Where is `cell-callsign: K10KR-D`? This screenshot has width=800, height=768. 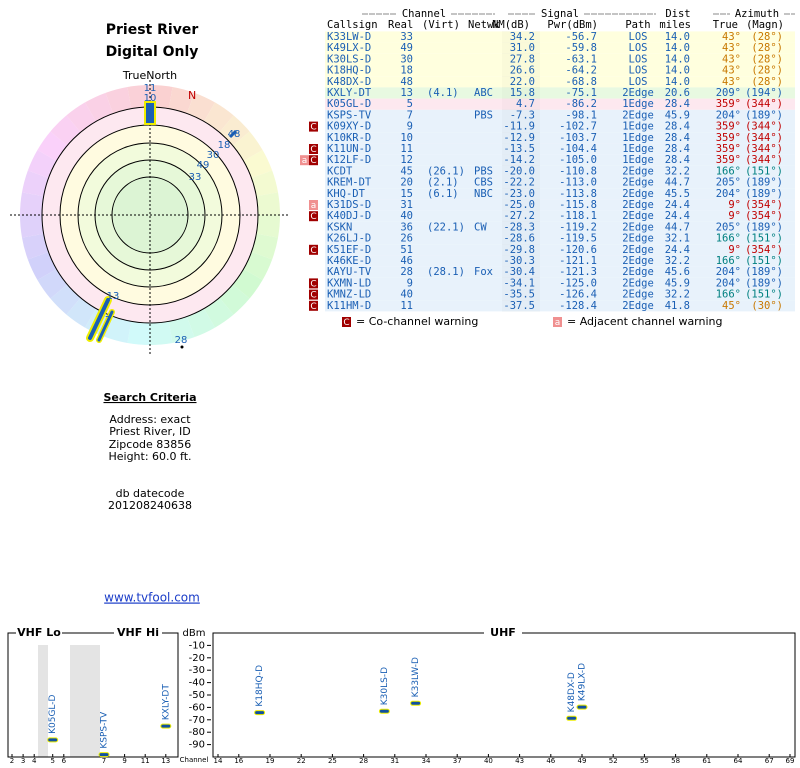 cell-callsign: K10KR-D is located at coordinates (349, 138).